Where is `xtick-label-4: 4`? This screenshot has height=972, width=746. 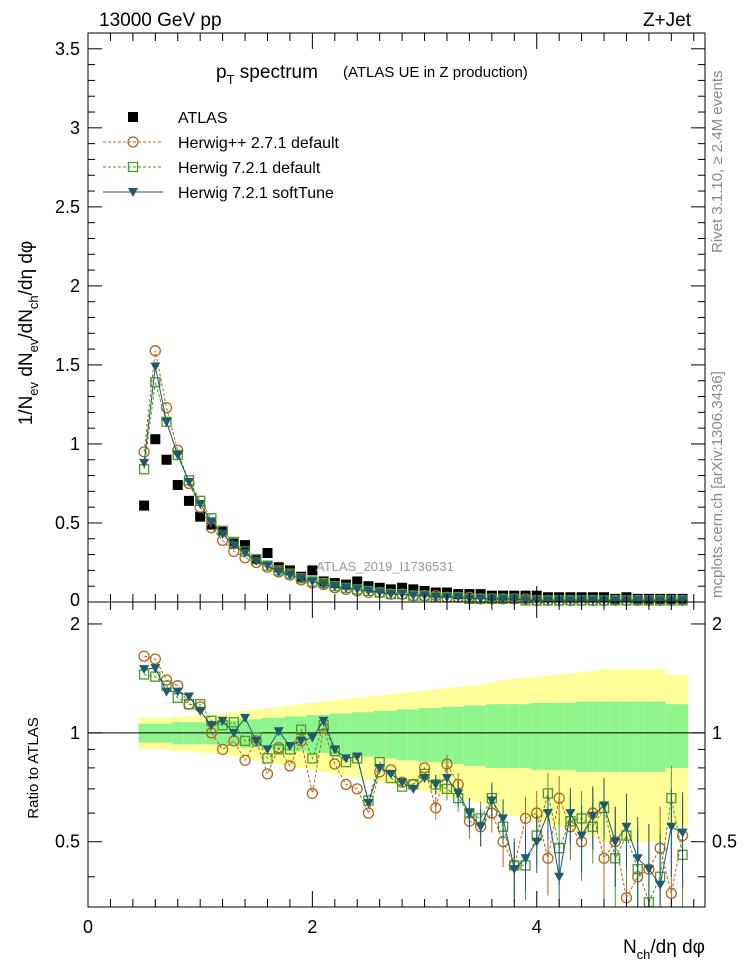 xtick-label-4: 4 is located at coordinates (537, 927).